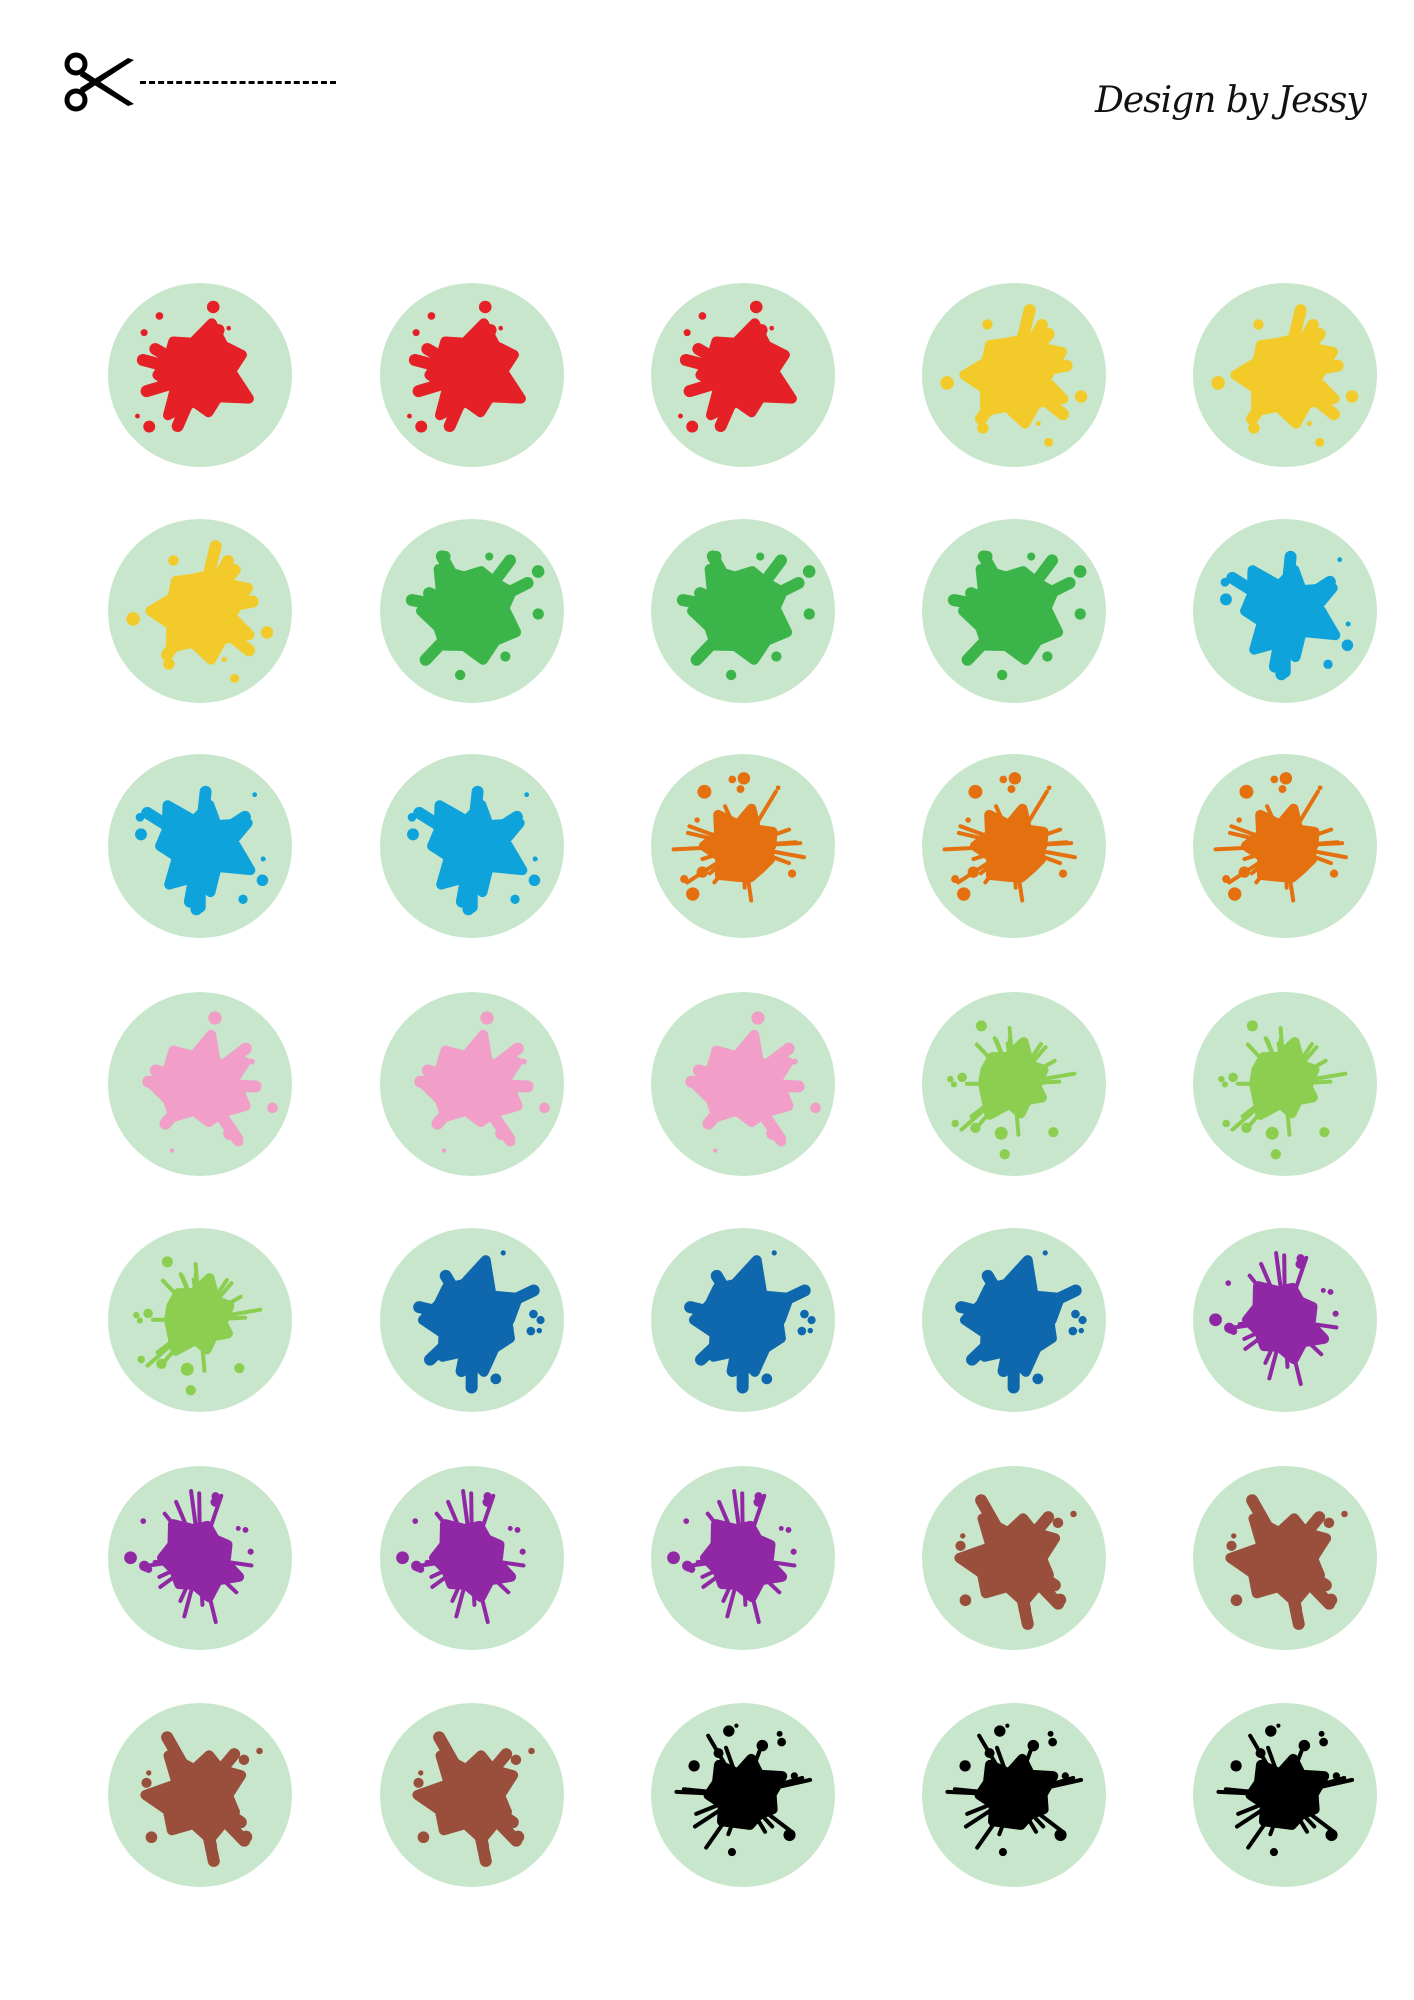  Describe the element at coordinates (1231, 100) in the screenshot. I see `designer-credit: Design by Jessy` at that location.